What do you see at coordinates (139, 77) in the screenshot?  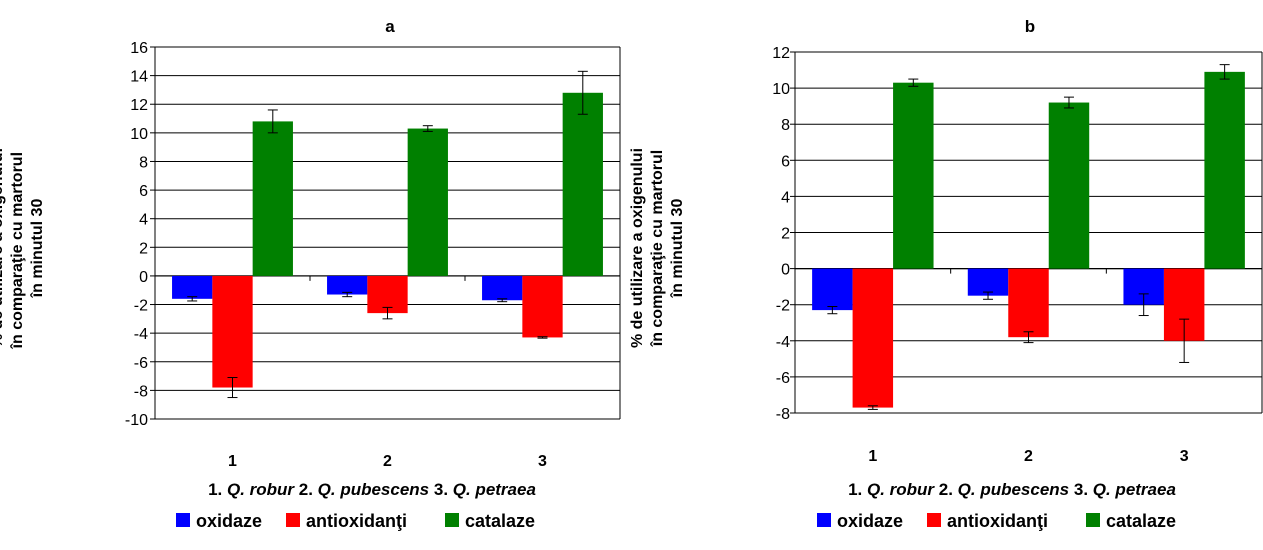 I see `y-tick-label: 14` at bounding box center [139, 77].